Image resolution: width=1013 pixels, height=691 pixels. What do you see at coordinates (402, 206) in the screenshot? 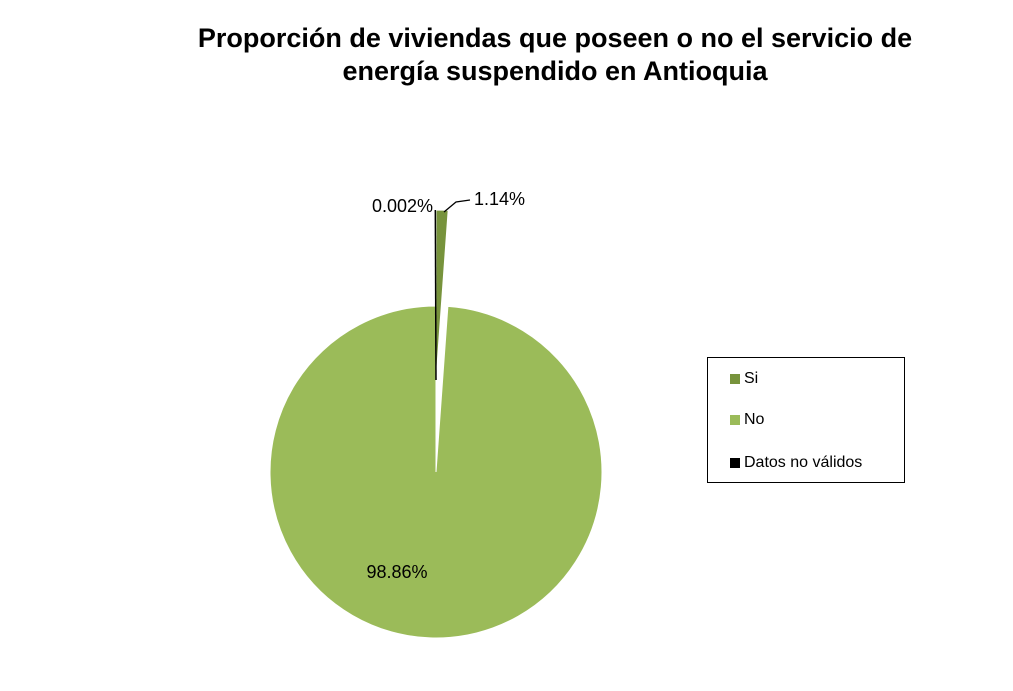
I see `data-label-datos-no-validos: 0.002%` at bounding box center [402, 206].